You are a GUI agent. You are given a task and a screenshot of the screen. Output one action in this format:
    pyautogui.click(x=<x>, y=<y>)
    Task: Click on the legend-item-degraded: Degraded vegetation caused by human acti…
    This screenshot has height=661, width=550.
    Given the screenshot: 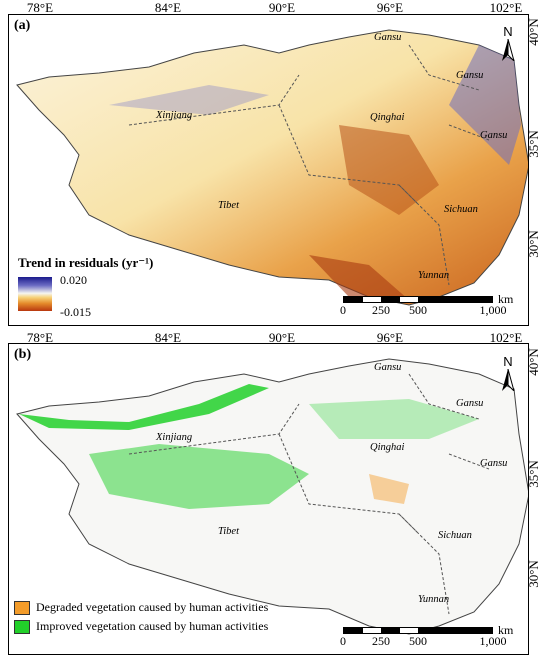 What is the action you would take?
    pyautogui.click(x=141, y=607)
    